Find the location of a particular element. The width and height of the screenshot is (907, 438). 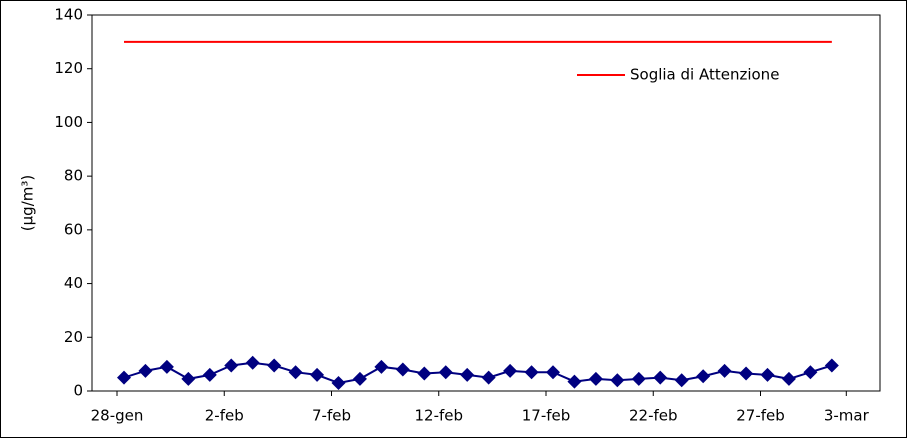

y-tick-label: 120 is located at coordinates (68, 68).